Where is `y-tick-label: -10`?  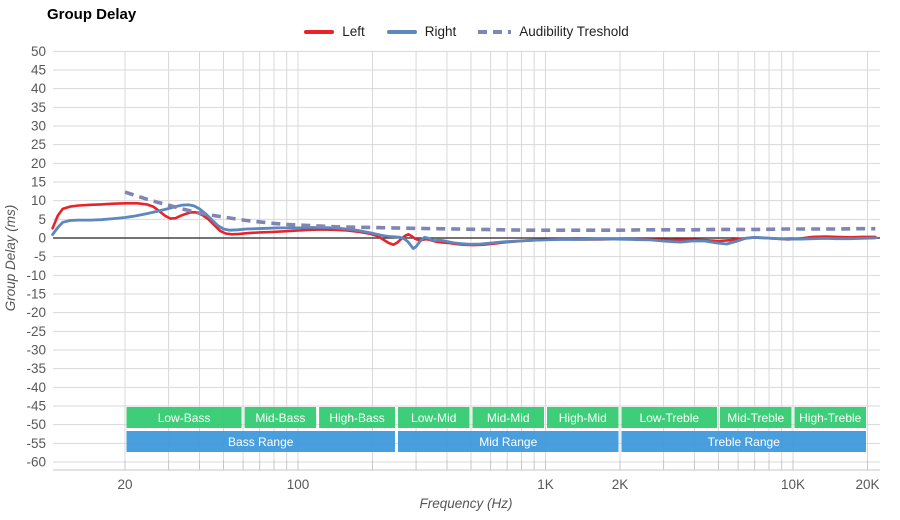
y-tick-label: -10 is located at coordinates (36, 275).